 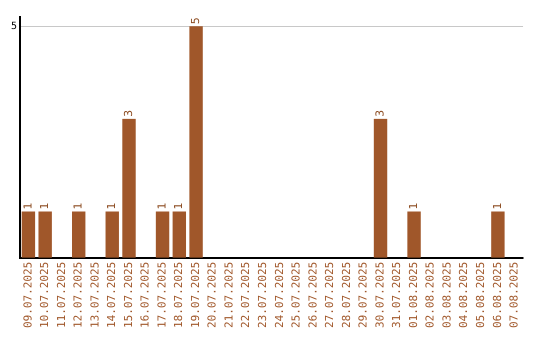 I want to click on x-tick-label: 06.08.2025, so click(x=497, y=295).